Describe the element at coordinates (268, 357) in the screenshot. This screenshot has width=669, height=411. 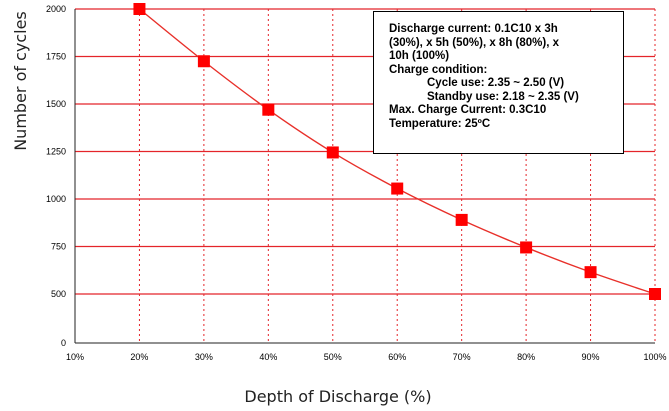
I see `x-tick-label: 40%` at that location.